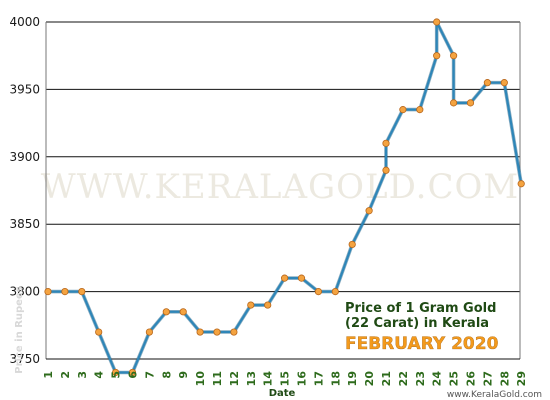 The image size is (550, 400). Describe the element at coordinates (386, 378) in the screenshot. I see `x-tick-label: 21` at that location.